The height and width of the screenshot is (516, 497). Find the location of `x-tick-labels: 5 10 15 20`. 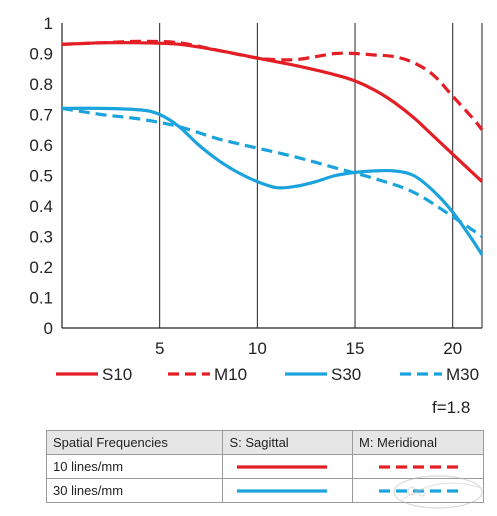

x-tick-labels: 5 10 15 20 is located at coordinates (308, 348).